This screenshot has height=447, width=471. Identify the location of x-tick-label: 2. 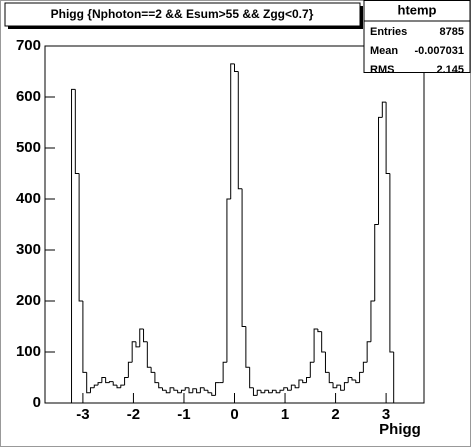
(335, 414).